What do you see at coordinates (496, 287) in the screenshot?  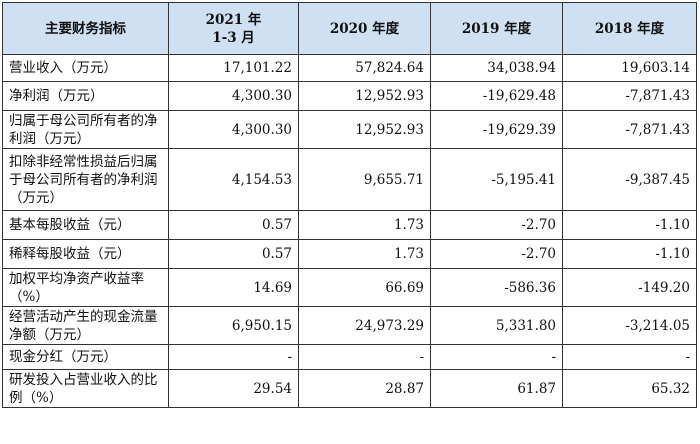 I see `row-value: -586.36` at bounding box center [496, 287].